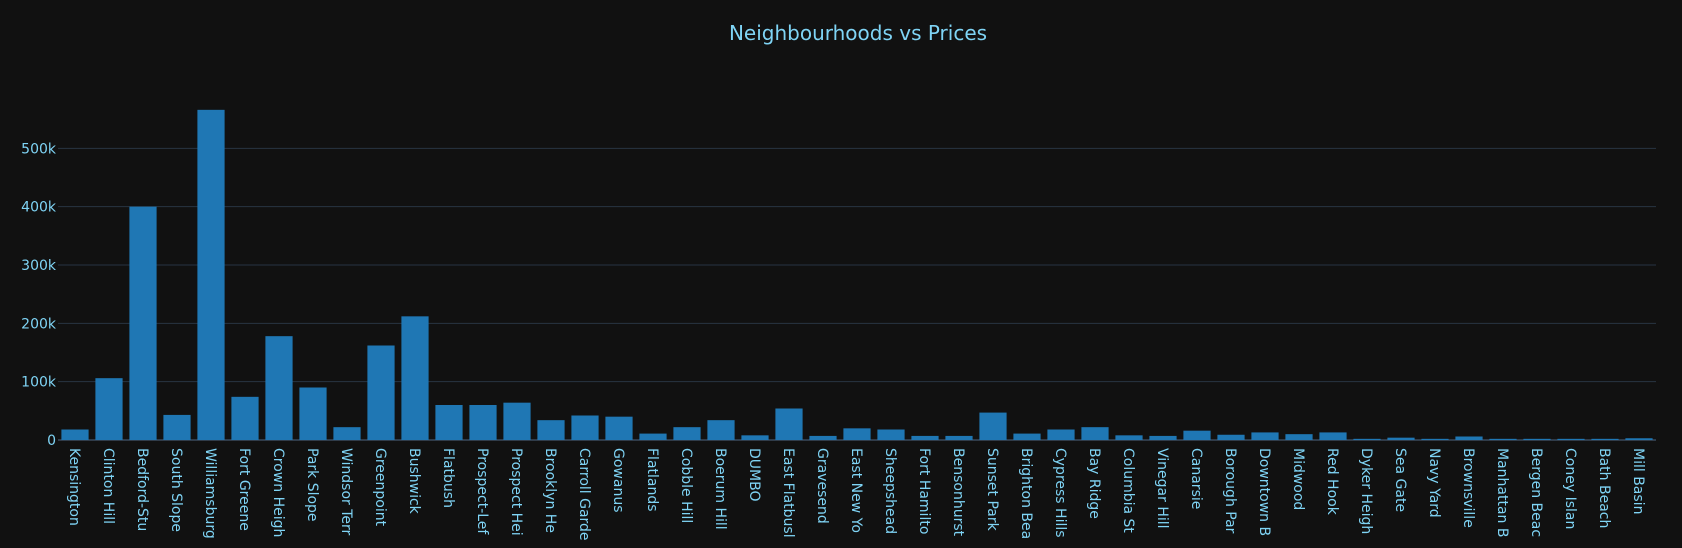 This screenshot has height=548, width=1682. I want to click on x-tick-label: East New Yo, so click(856, 490).